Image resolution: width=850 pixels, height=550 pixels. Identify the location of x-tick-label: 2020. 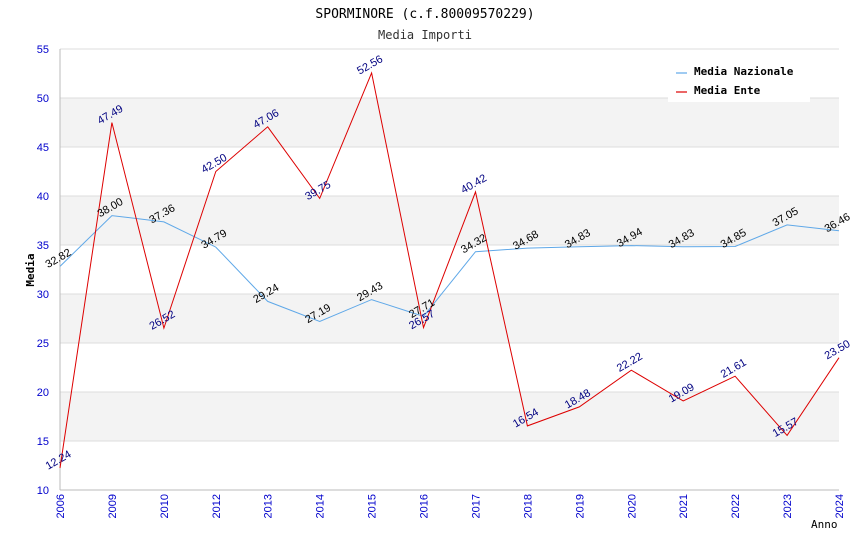
(632, 506).